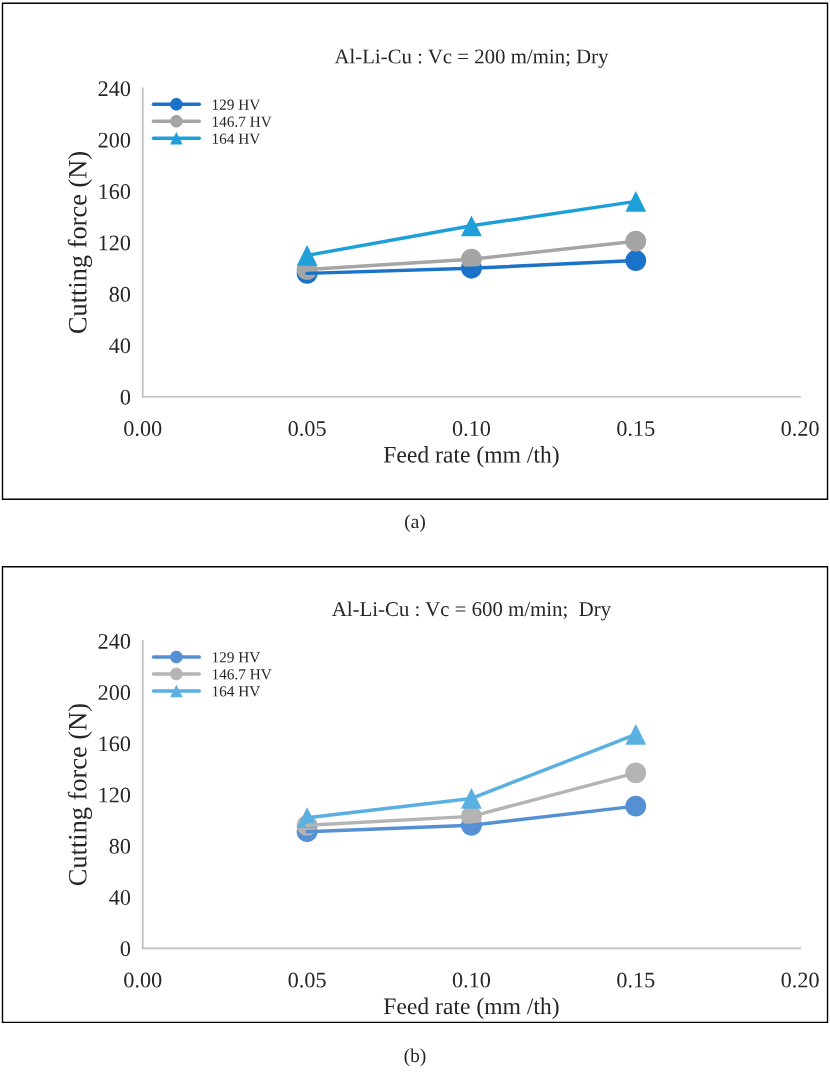 This screenshot has width=830, height=1090. I want to click on text: (a), so click(415, 523).